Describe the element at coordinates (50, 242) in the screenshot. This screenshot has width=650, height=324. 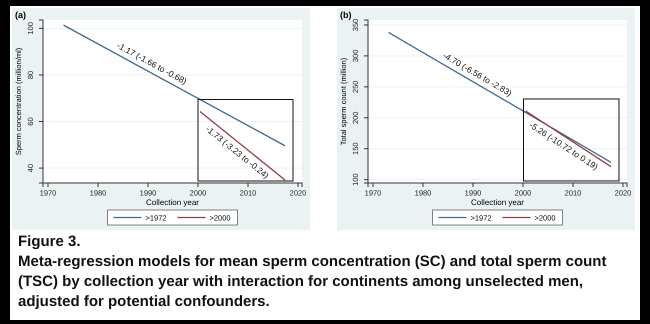
I see `caption: Figure 3.` at that location.